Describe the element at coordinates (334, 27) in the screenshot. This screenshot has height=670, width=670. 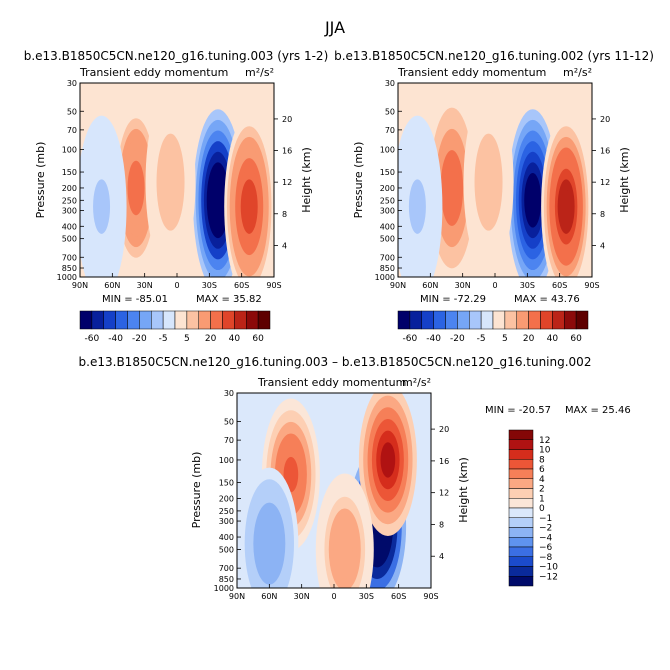
I see `page-title: JJA` at that location.